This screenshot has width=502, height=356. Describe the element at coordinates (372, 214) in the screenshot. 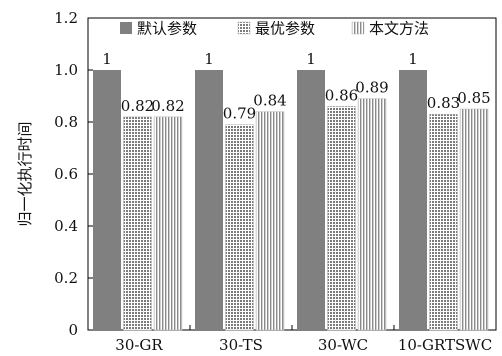

I see `bar-30-WC-本文方法` at that location.